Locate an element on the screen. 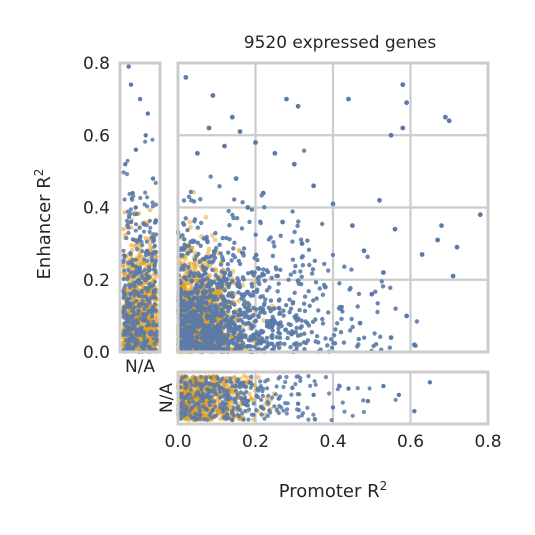 The height and width of the screenshot is (535, 535). na-label-left: N/A is located at coordinates (140, 367).